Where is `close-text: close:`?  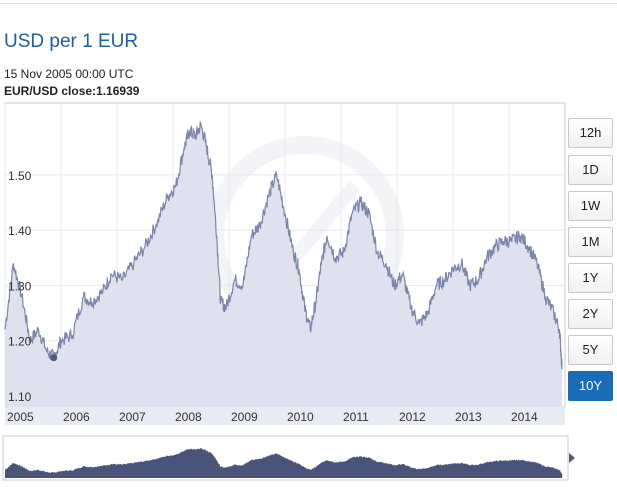
close-text: close: is located at coordinates (79, 91).